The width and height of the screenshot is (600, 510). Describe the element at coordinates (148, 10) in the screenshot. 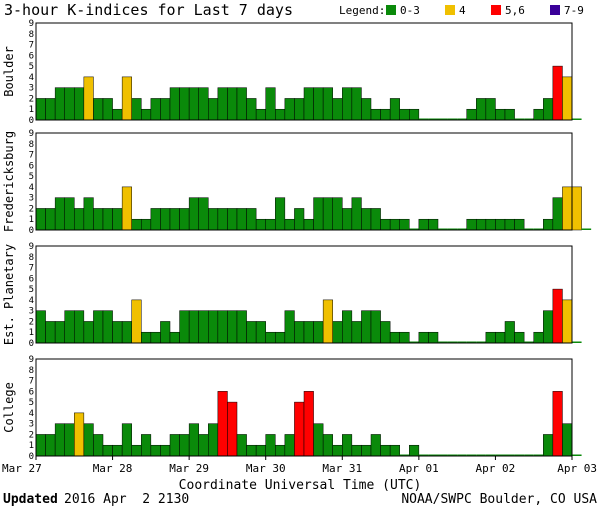

I see `chart-title: 3-hour K-indices for Last 7 days` at that location.